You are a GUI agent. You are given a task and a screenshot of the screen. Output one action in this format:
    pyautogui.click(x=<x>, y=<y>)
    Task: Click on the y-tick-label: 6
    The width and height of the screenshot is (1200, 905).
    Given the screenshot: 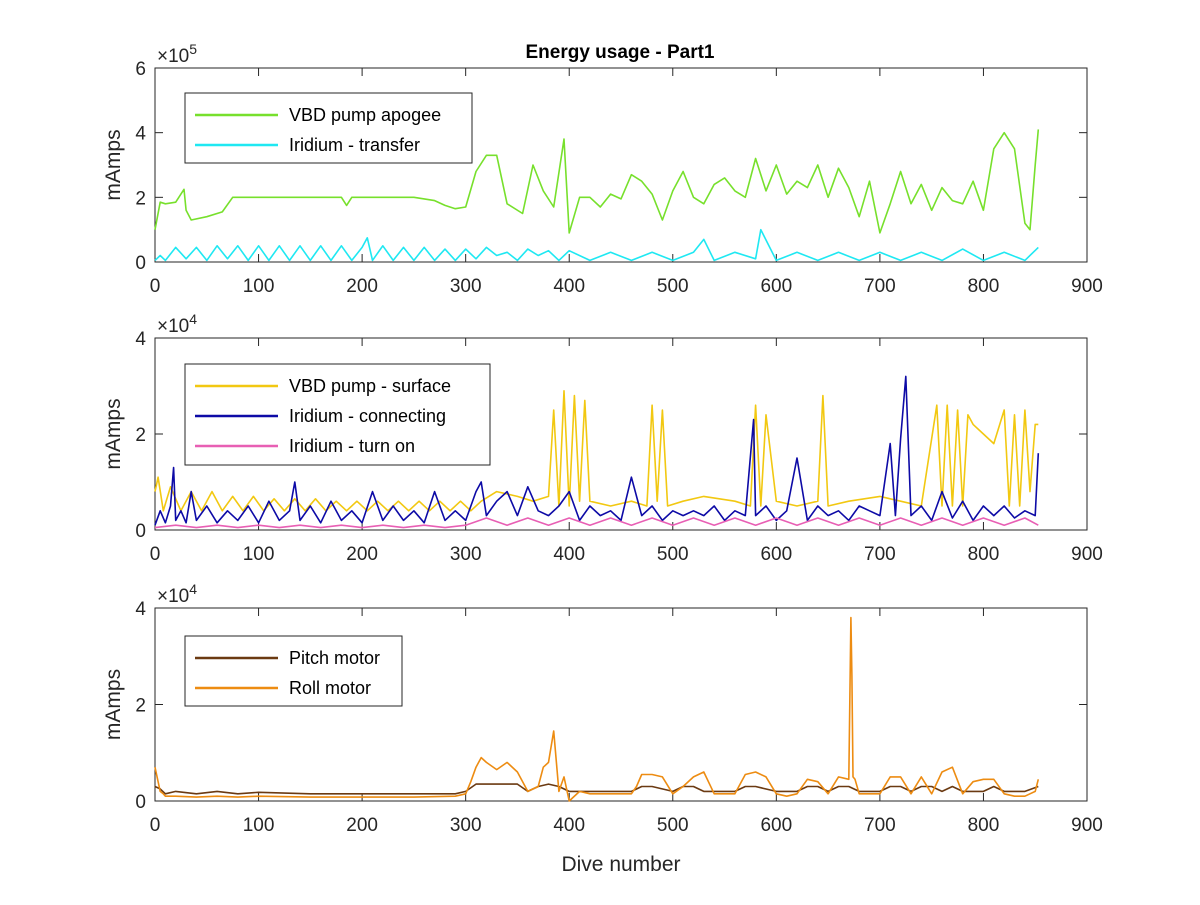 What is the action you would take?
    pyautogui.click(x=140, y=69)
    